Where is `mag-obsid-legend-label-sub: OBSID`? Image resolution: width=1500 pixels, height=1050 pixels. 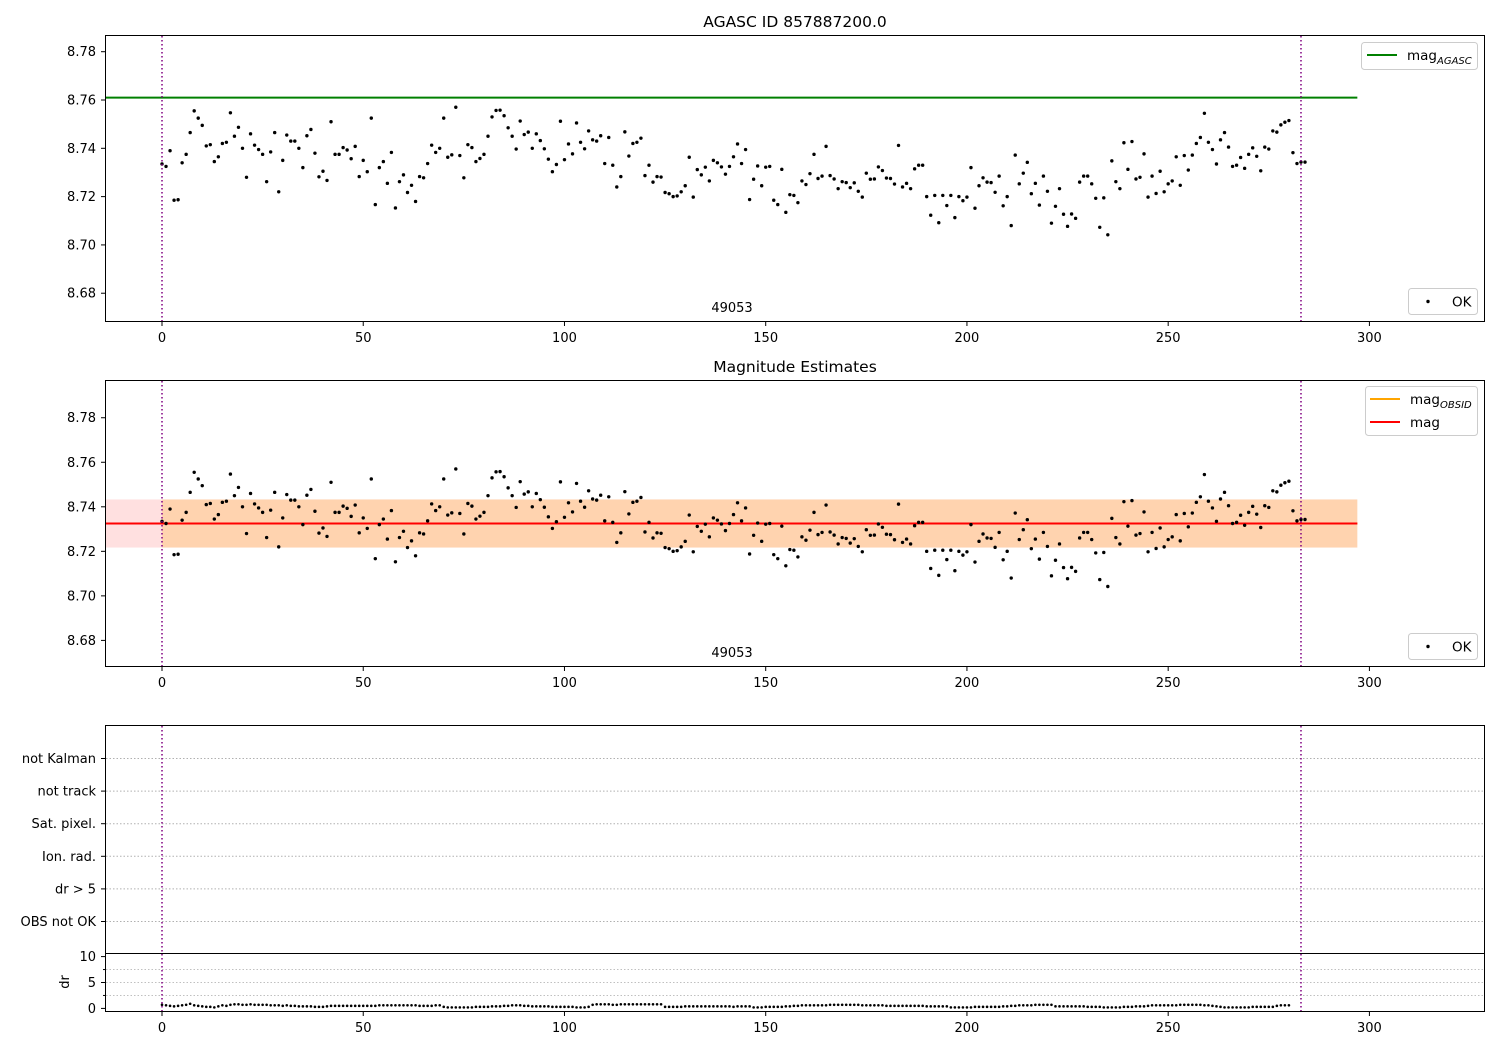
mag-obsid-legend-label-sub: OBSID is located at coordinates (1456, 405).